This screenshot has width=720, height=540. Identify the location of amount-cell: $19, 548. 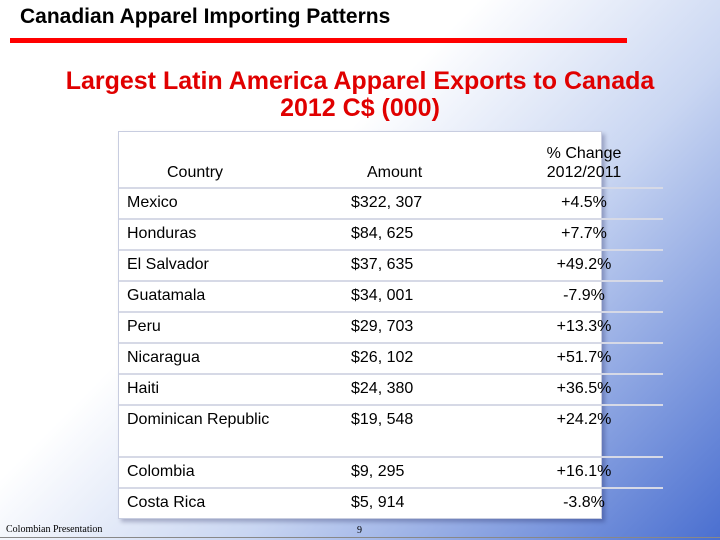
(414, 431).